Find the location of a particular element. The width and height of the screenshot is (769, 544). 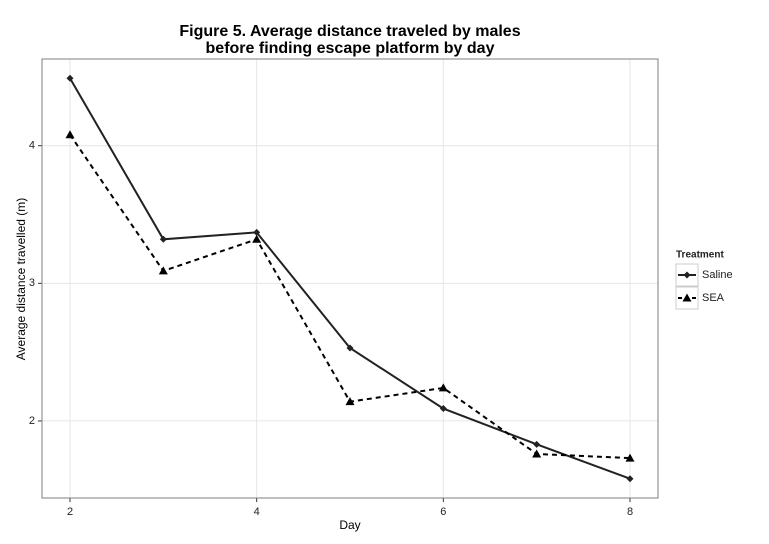

legend: Treatment Saline SEA is located at coordinates (704, 280).